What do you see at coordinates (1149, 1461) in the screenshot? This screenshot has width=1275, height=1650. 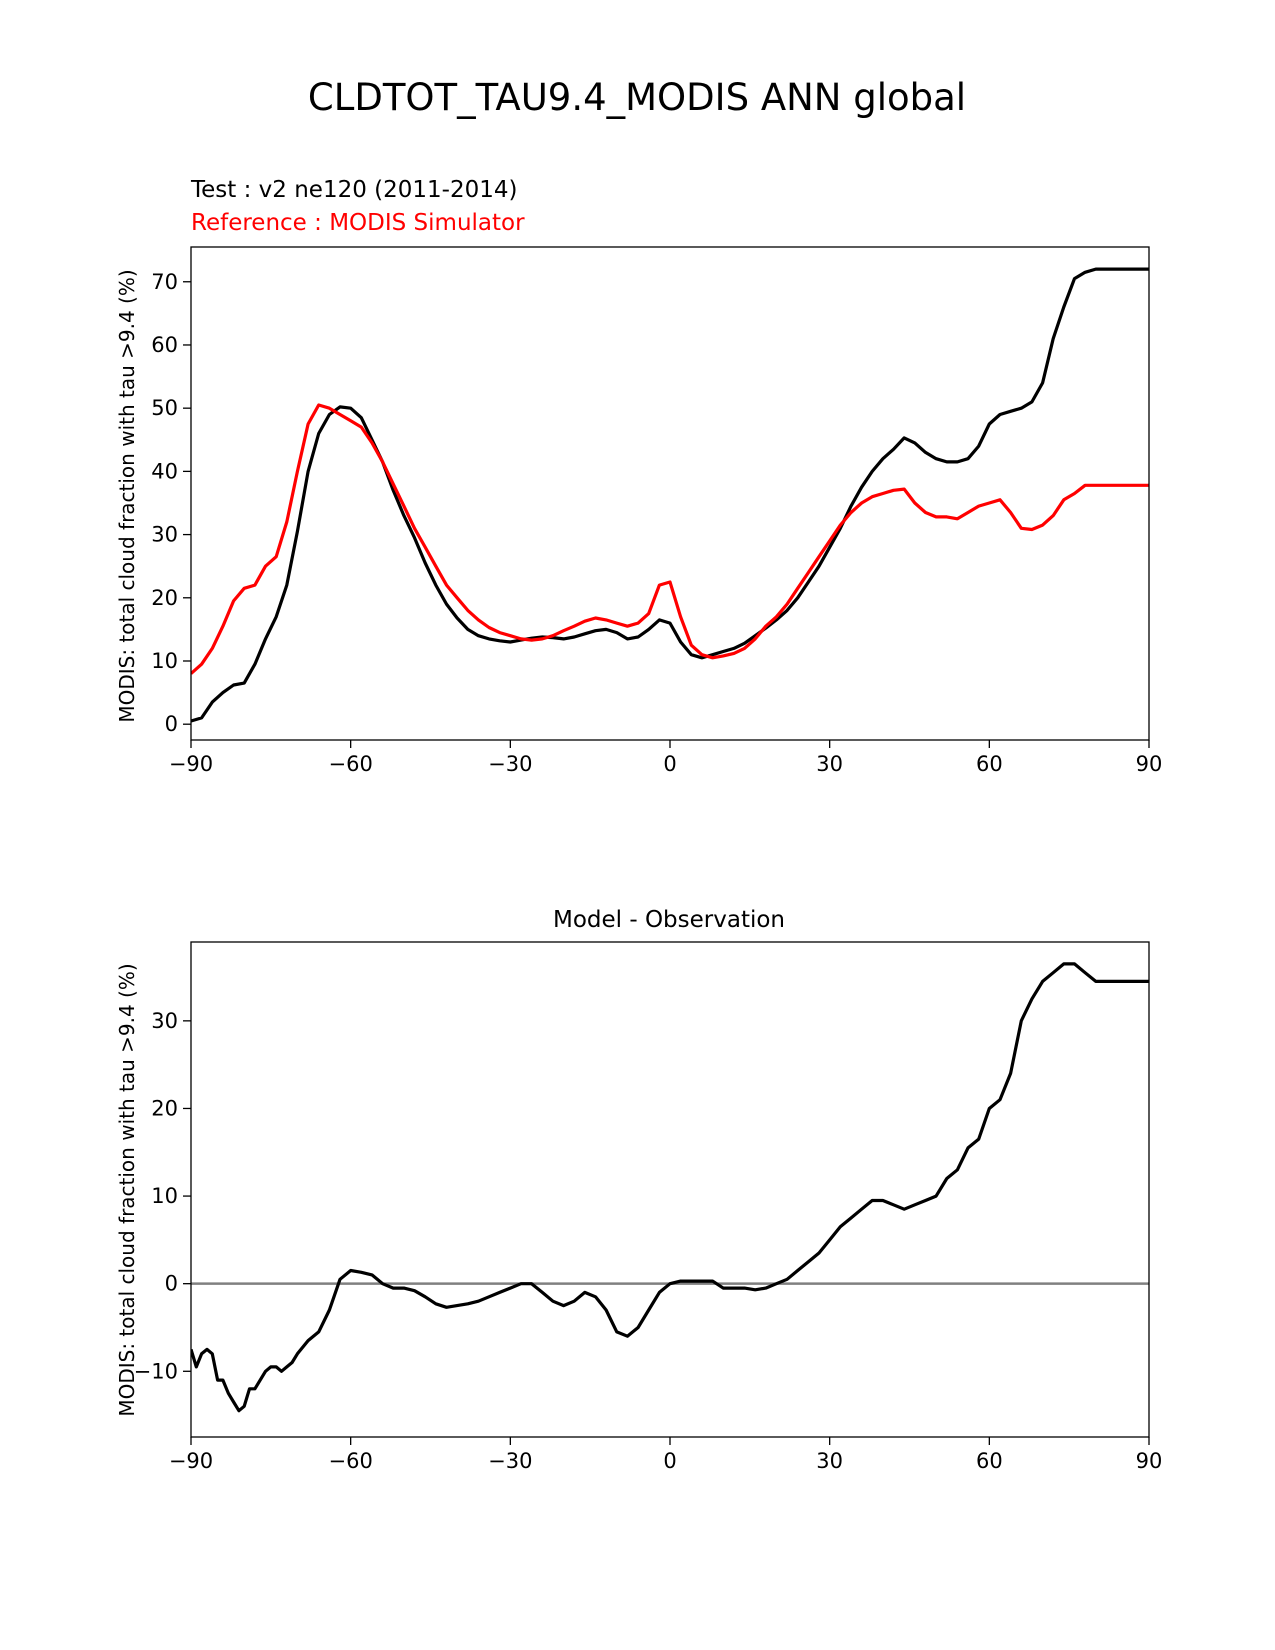 I see `bottom-x-tick-label: 90` at bounding box center [1149, 1461].